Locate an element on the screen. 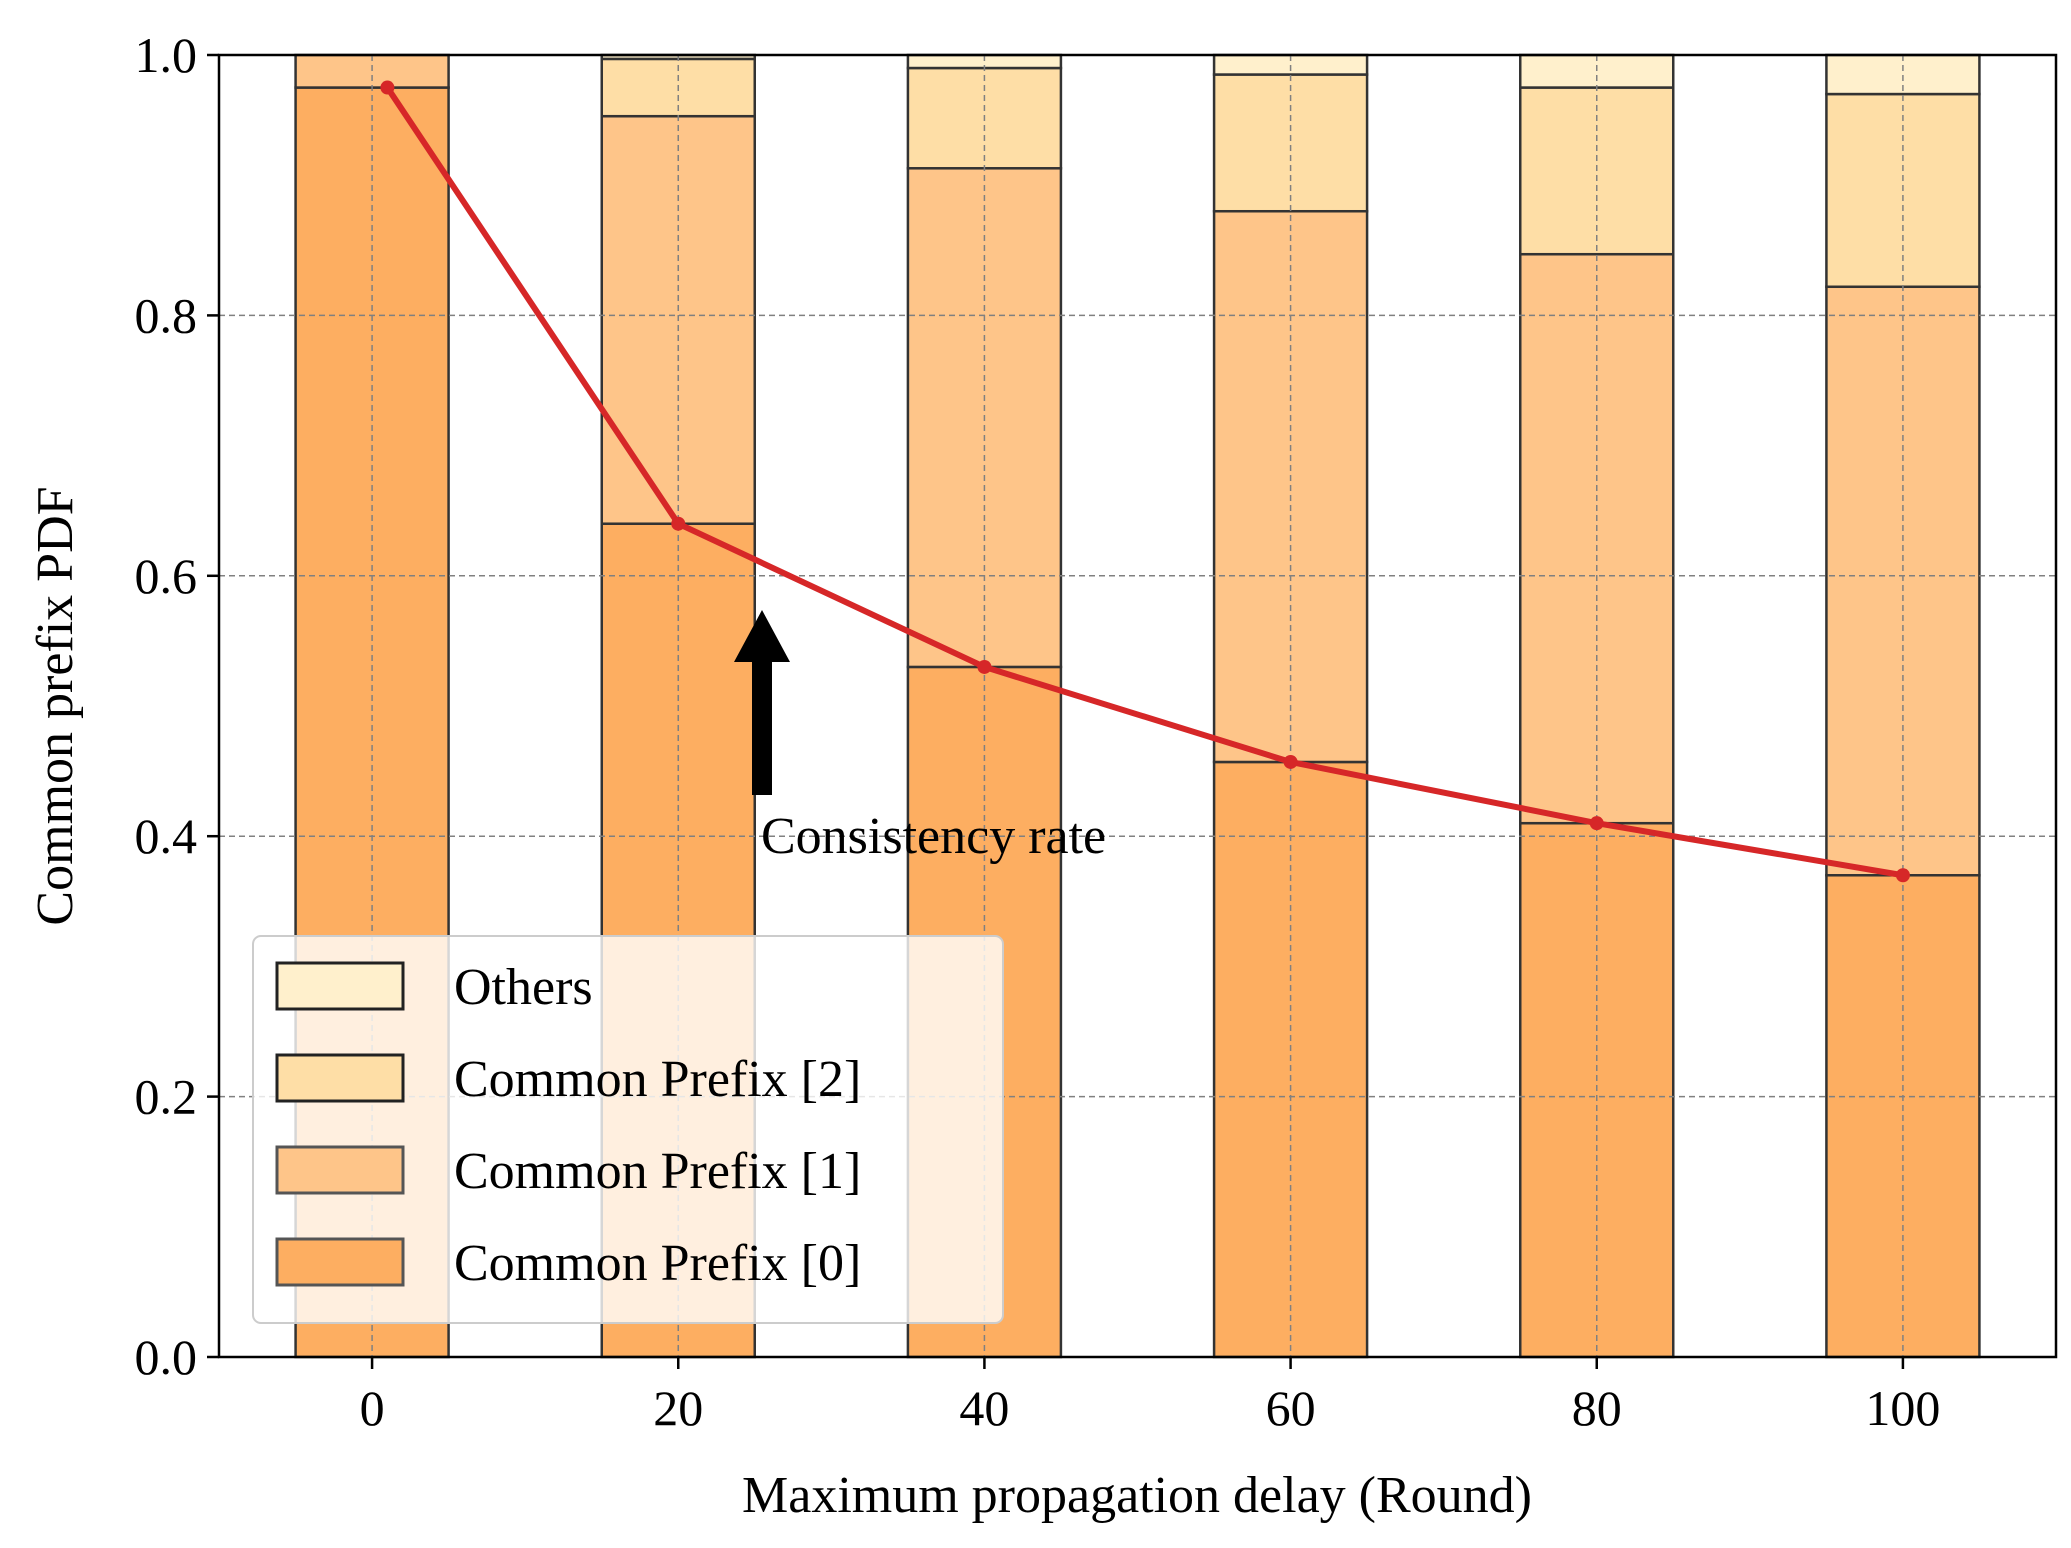 Image resolution: width=2071 pixels, height=1548 pixels. y-tick-label: 0.2 is located at coordinates (166, 1097).